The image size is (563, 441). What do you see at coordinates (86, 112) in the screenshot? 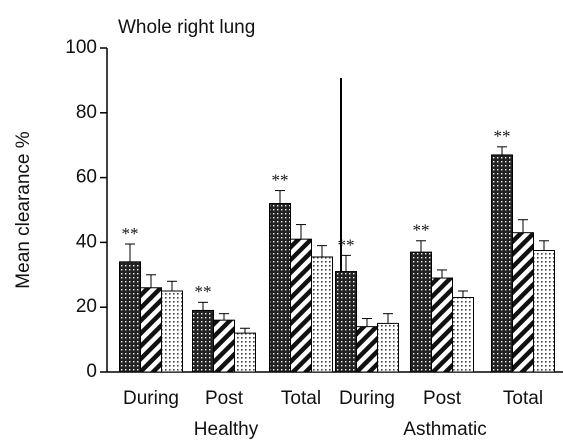
I see `y-tick-label: 80` at bounding box center [86, 112].